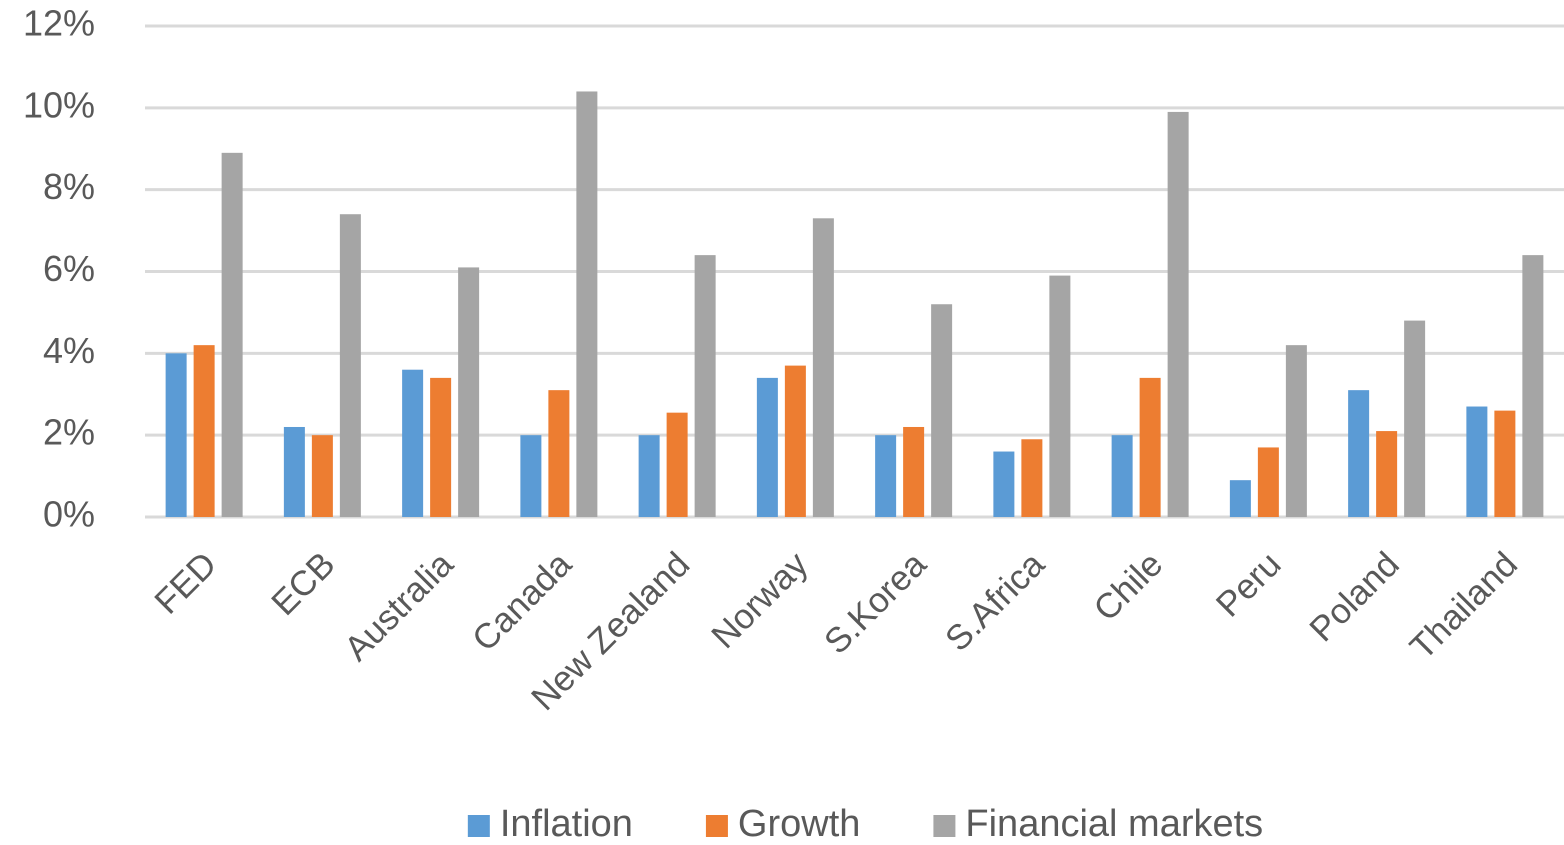 This screenshot has height=845, width=1564. Describe the element at coordinates (799, 824) in the screenshot. I see `legend-label: Growth` at that location.